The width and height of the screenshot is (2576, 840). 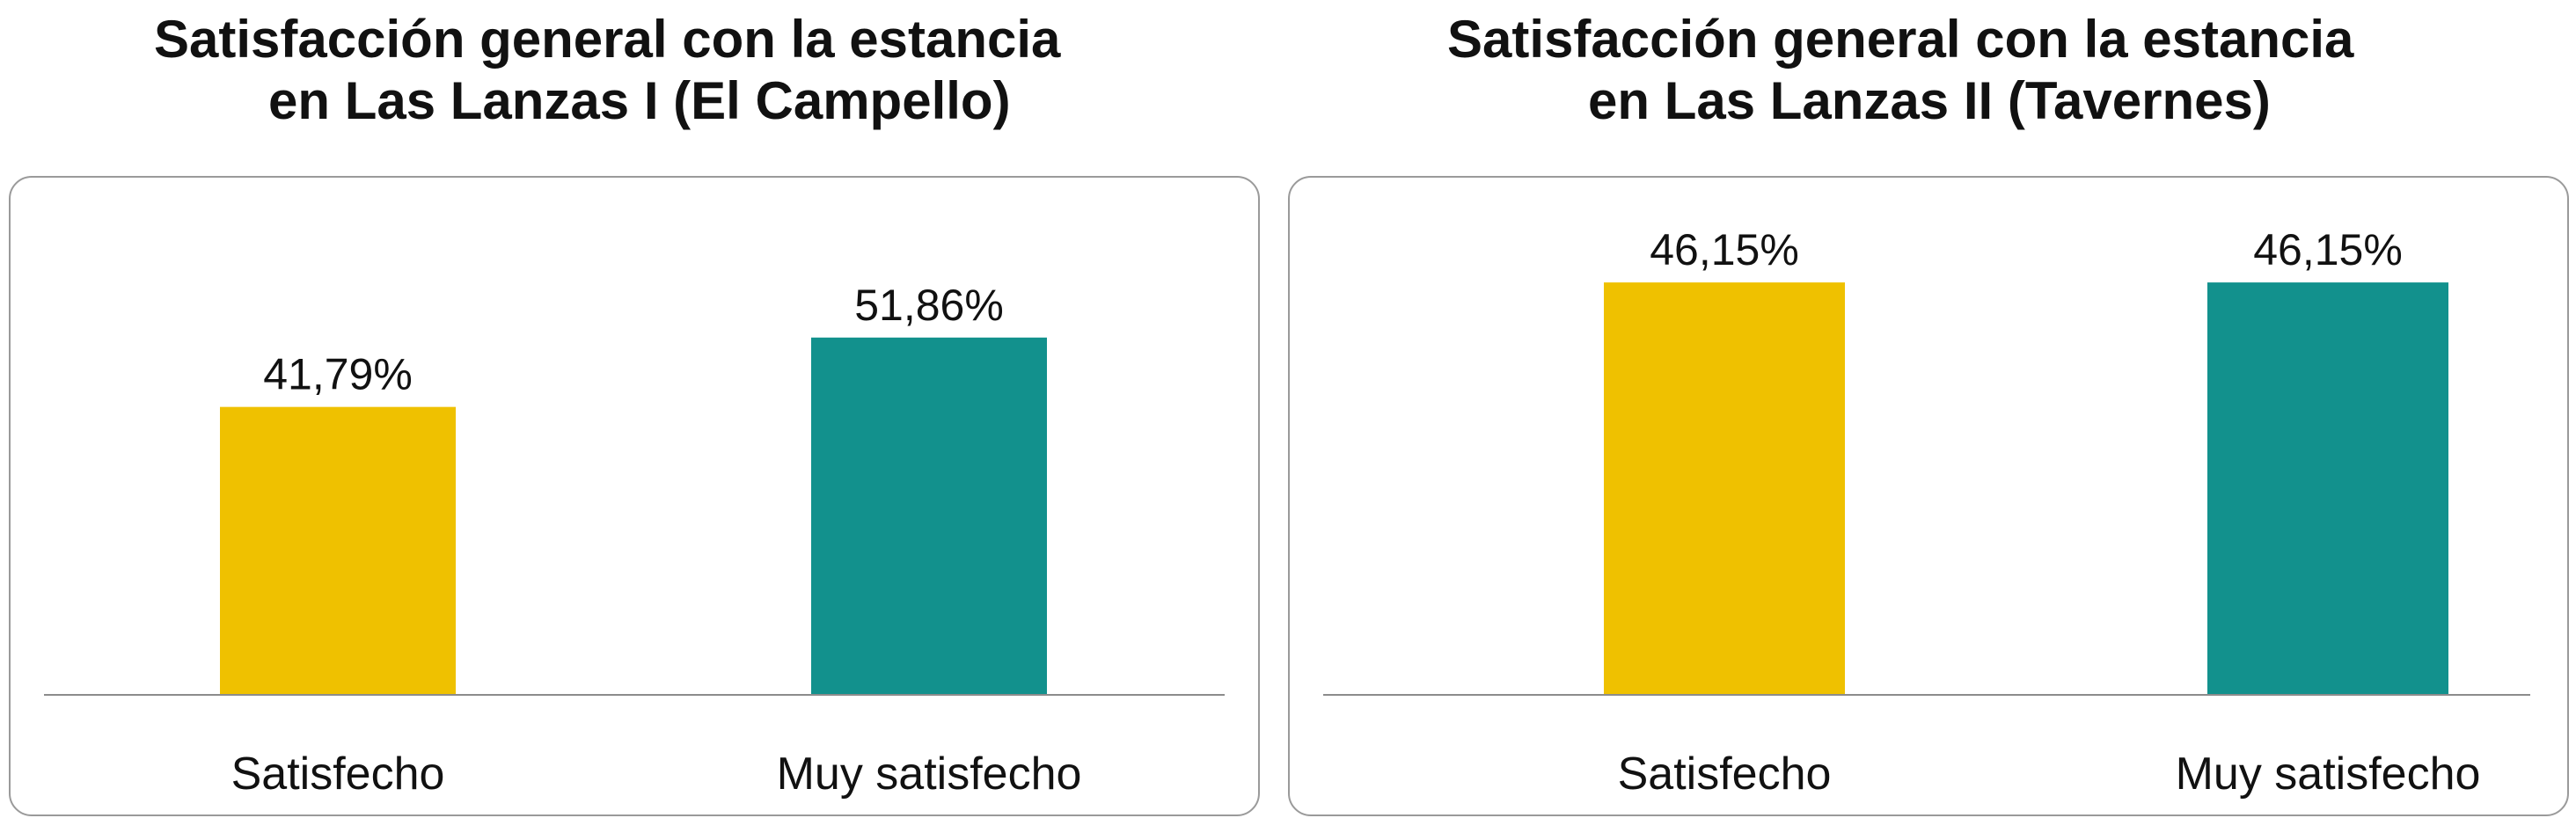 What do you see at coordinates (929, 305) in the screenshot?
I see `data-label: 51,86%` at bounding box center [929, 305].